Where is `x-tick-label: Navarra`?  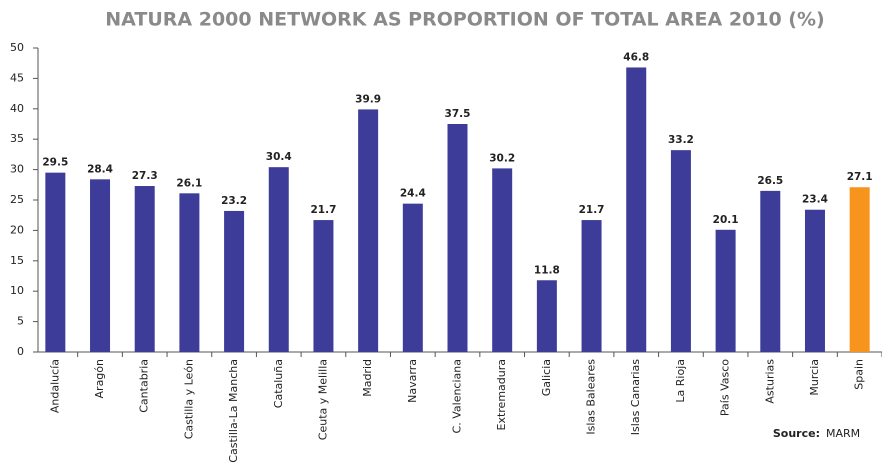 x-tick-label: Navarra is located at coordinates (412, 381).